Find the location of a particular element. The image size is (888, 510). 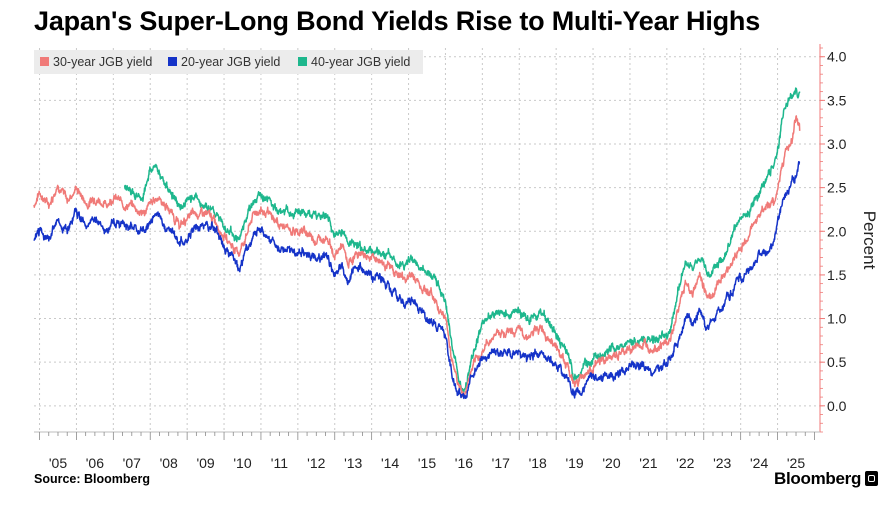

y-tick-label: 0.5 is located at coordinates (837, 362).